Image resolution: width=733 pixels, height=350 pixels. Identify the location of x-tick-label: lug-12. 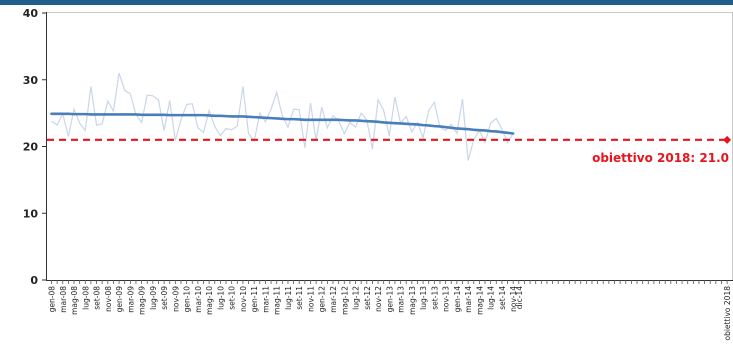
(356, 298).